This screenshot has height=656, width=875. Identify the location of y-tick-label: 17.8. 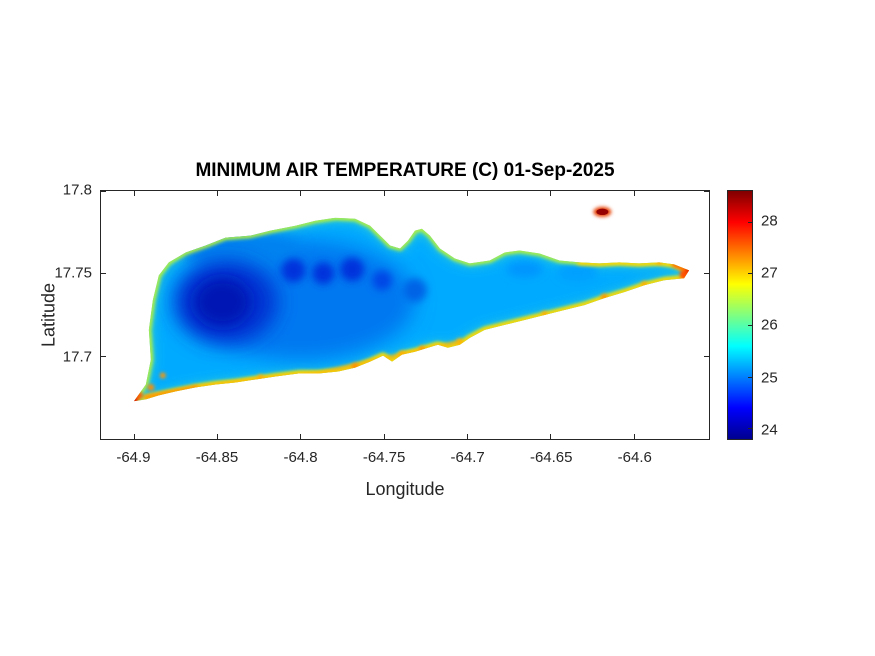
(77, 190).